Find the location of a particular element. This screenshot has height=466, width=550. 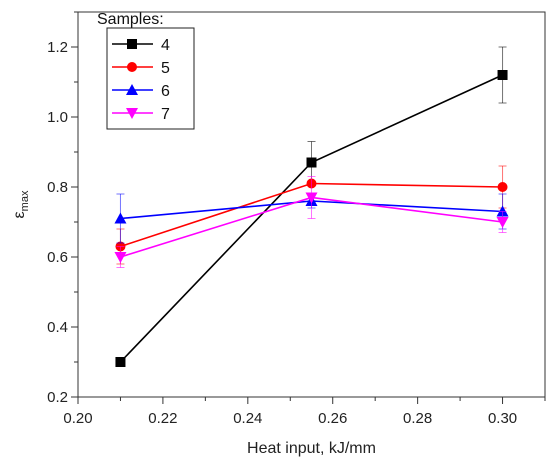

x-tick-label: 0.26 is located at coordinates (332, 418).